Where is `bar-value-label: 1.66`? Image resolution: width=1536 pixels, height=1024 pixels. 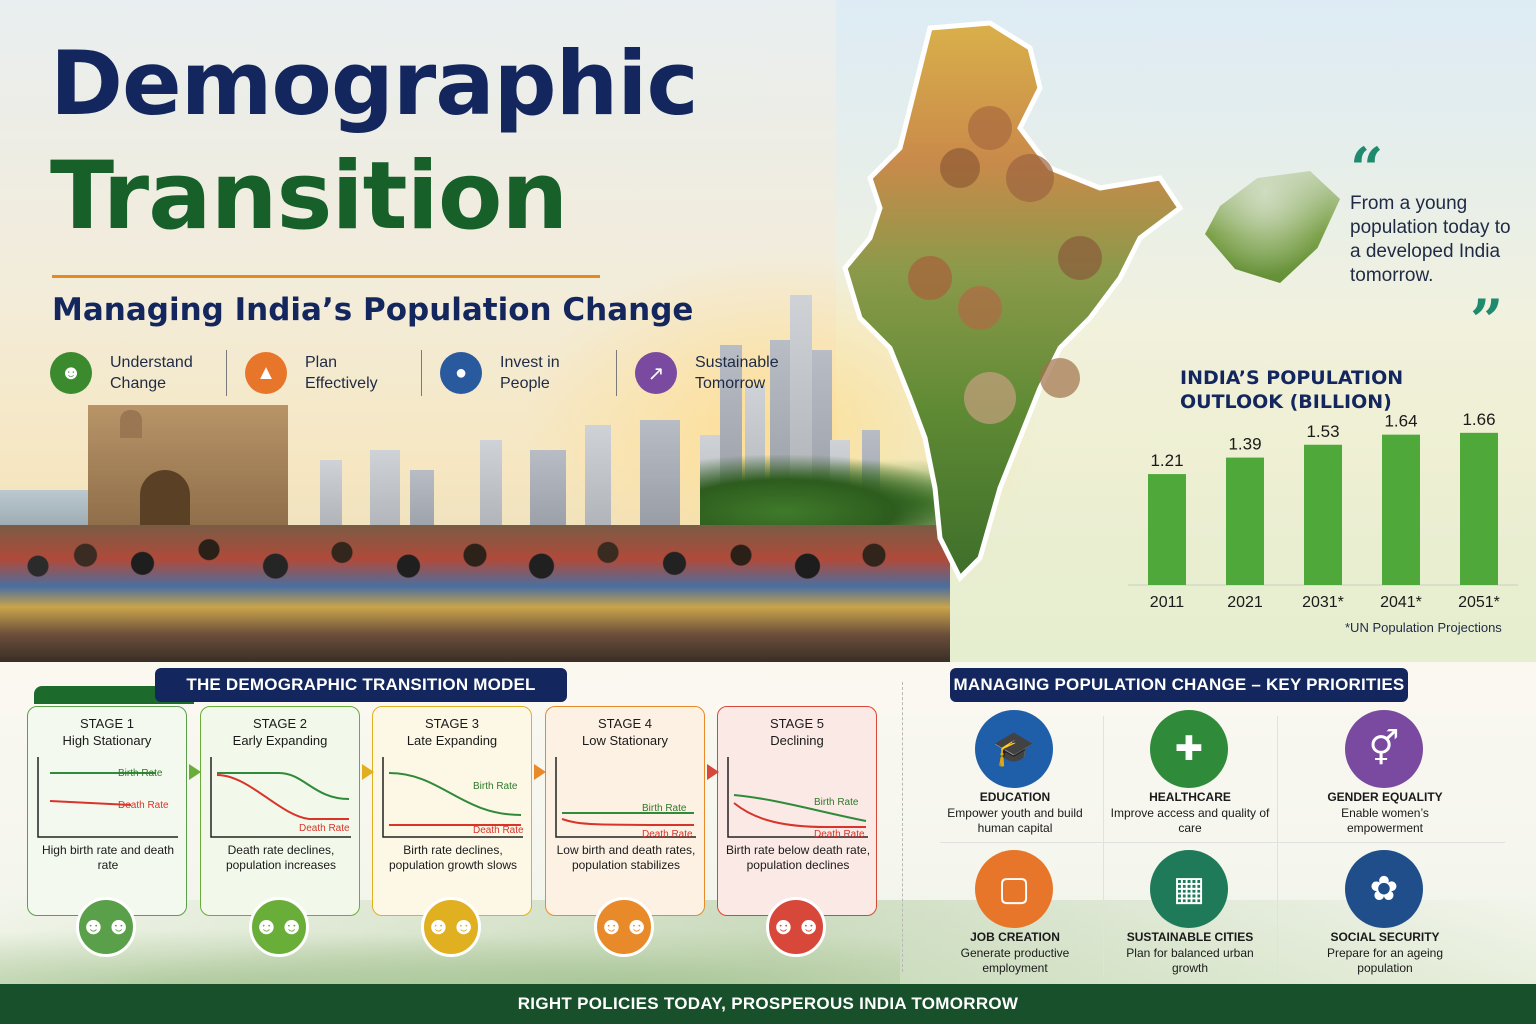 bar-value-label: 1.66 is located at coordinates (1478, 419).